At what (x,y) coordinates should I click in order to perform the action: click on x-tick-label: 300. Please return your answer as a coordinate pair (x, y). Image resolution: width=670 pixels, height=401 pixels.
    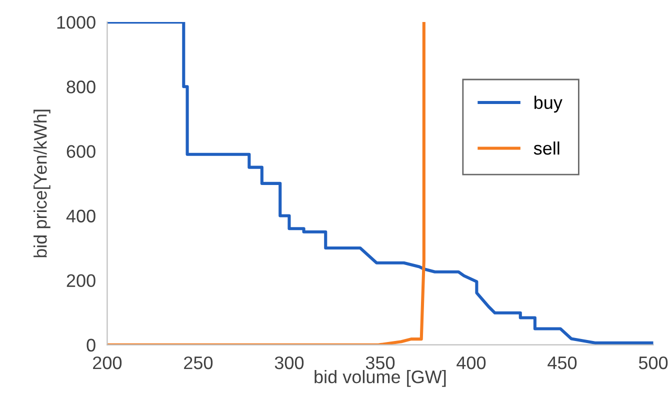
    Looking at the image, I should click on (289, 363).